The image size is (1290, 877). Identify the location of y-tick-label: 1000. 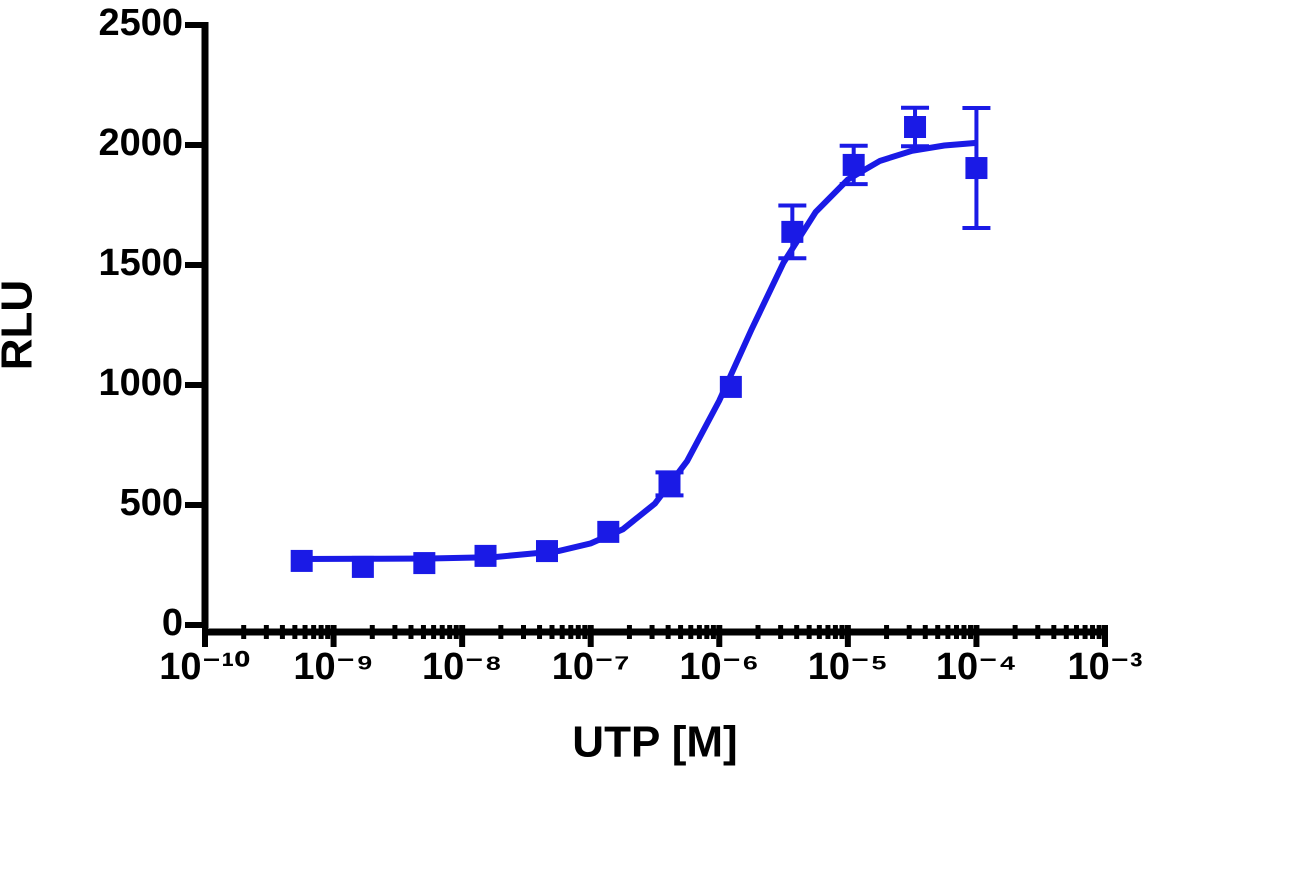
(140, 383).